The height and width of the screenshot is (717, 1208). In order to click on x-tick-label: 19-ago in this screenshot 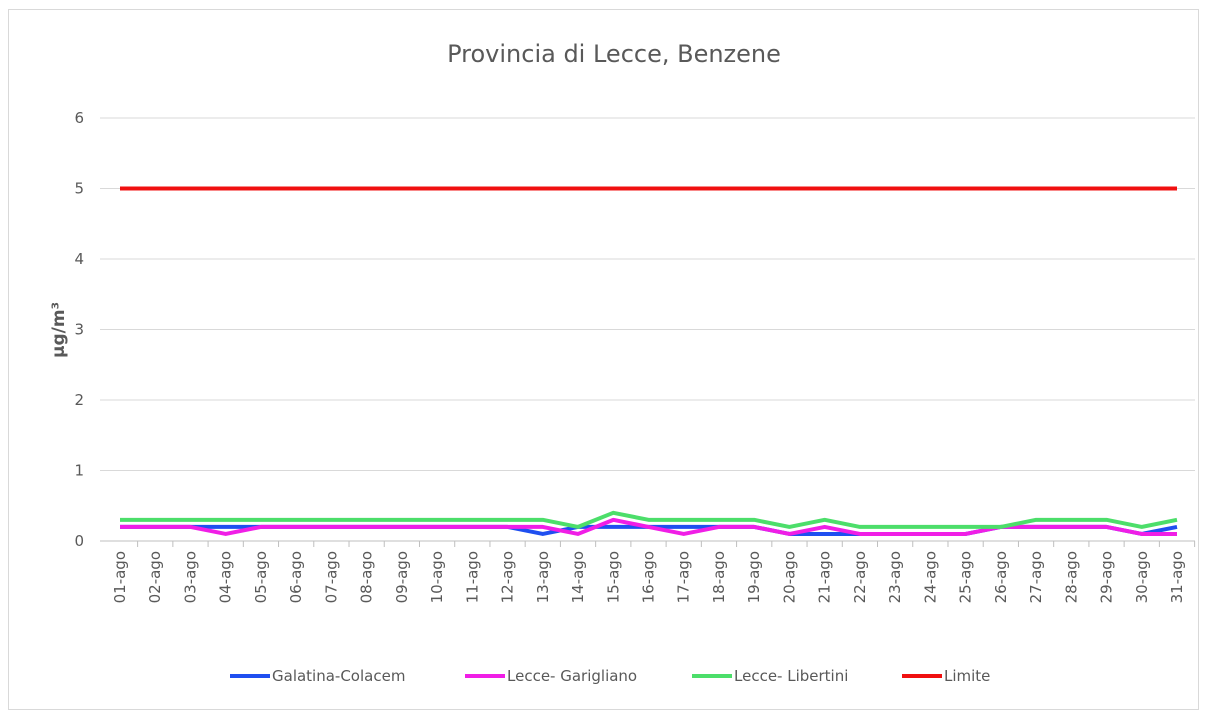, I will do `click(754, 577)`.